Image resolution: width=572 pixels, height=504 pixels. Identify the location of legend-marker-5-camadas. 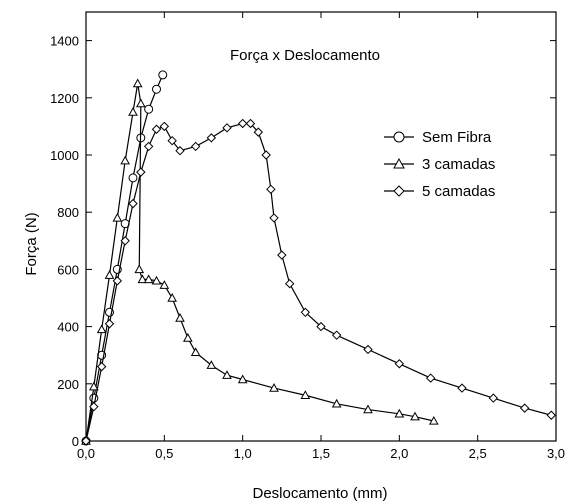
(399, 191).